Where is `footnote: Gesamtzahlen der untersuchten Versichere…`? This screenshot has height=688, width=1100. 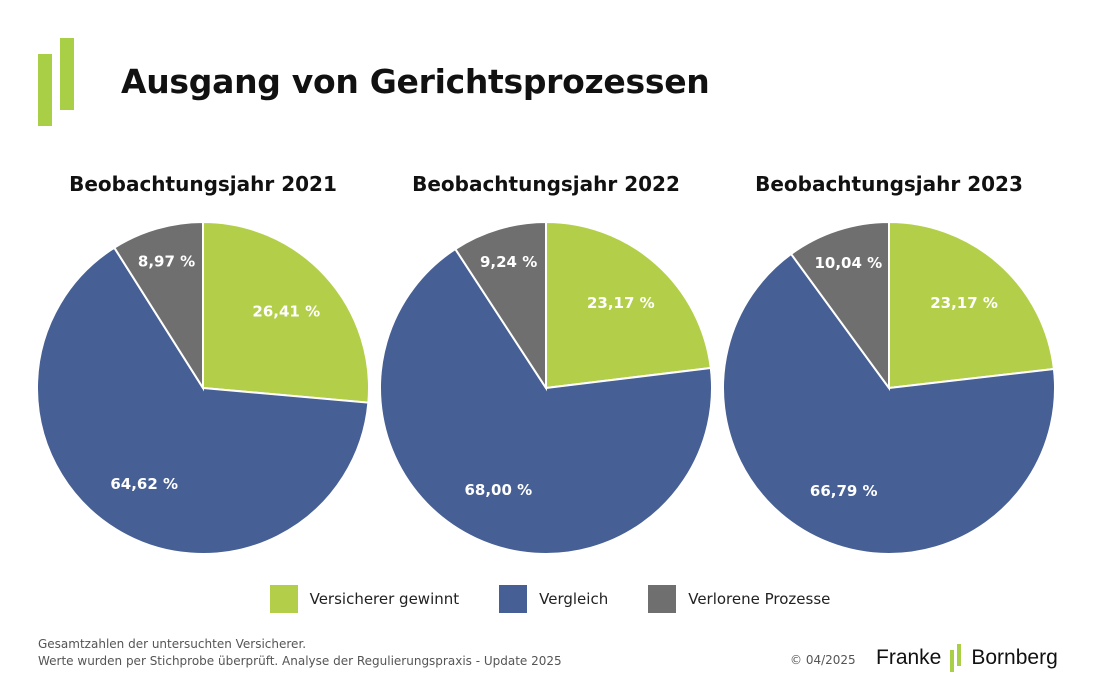 footnote: Gesamtzahlen der untersuchten Versichere… is located at coordinates (300, 653).